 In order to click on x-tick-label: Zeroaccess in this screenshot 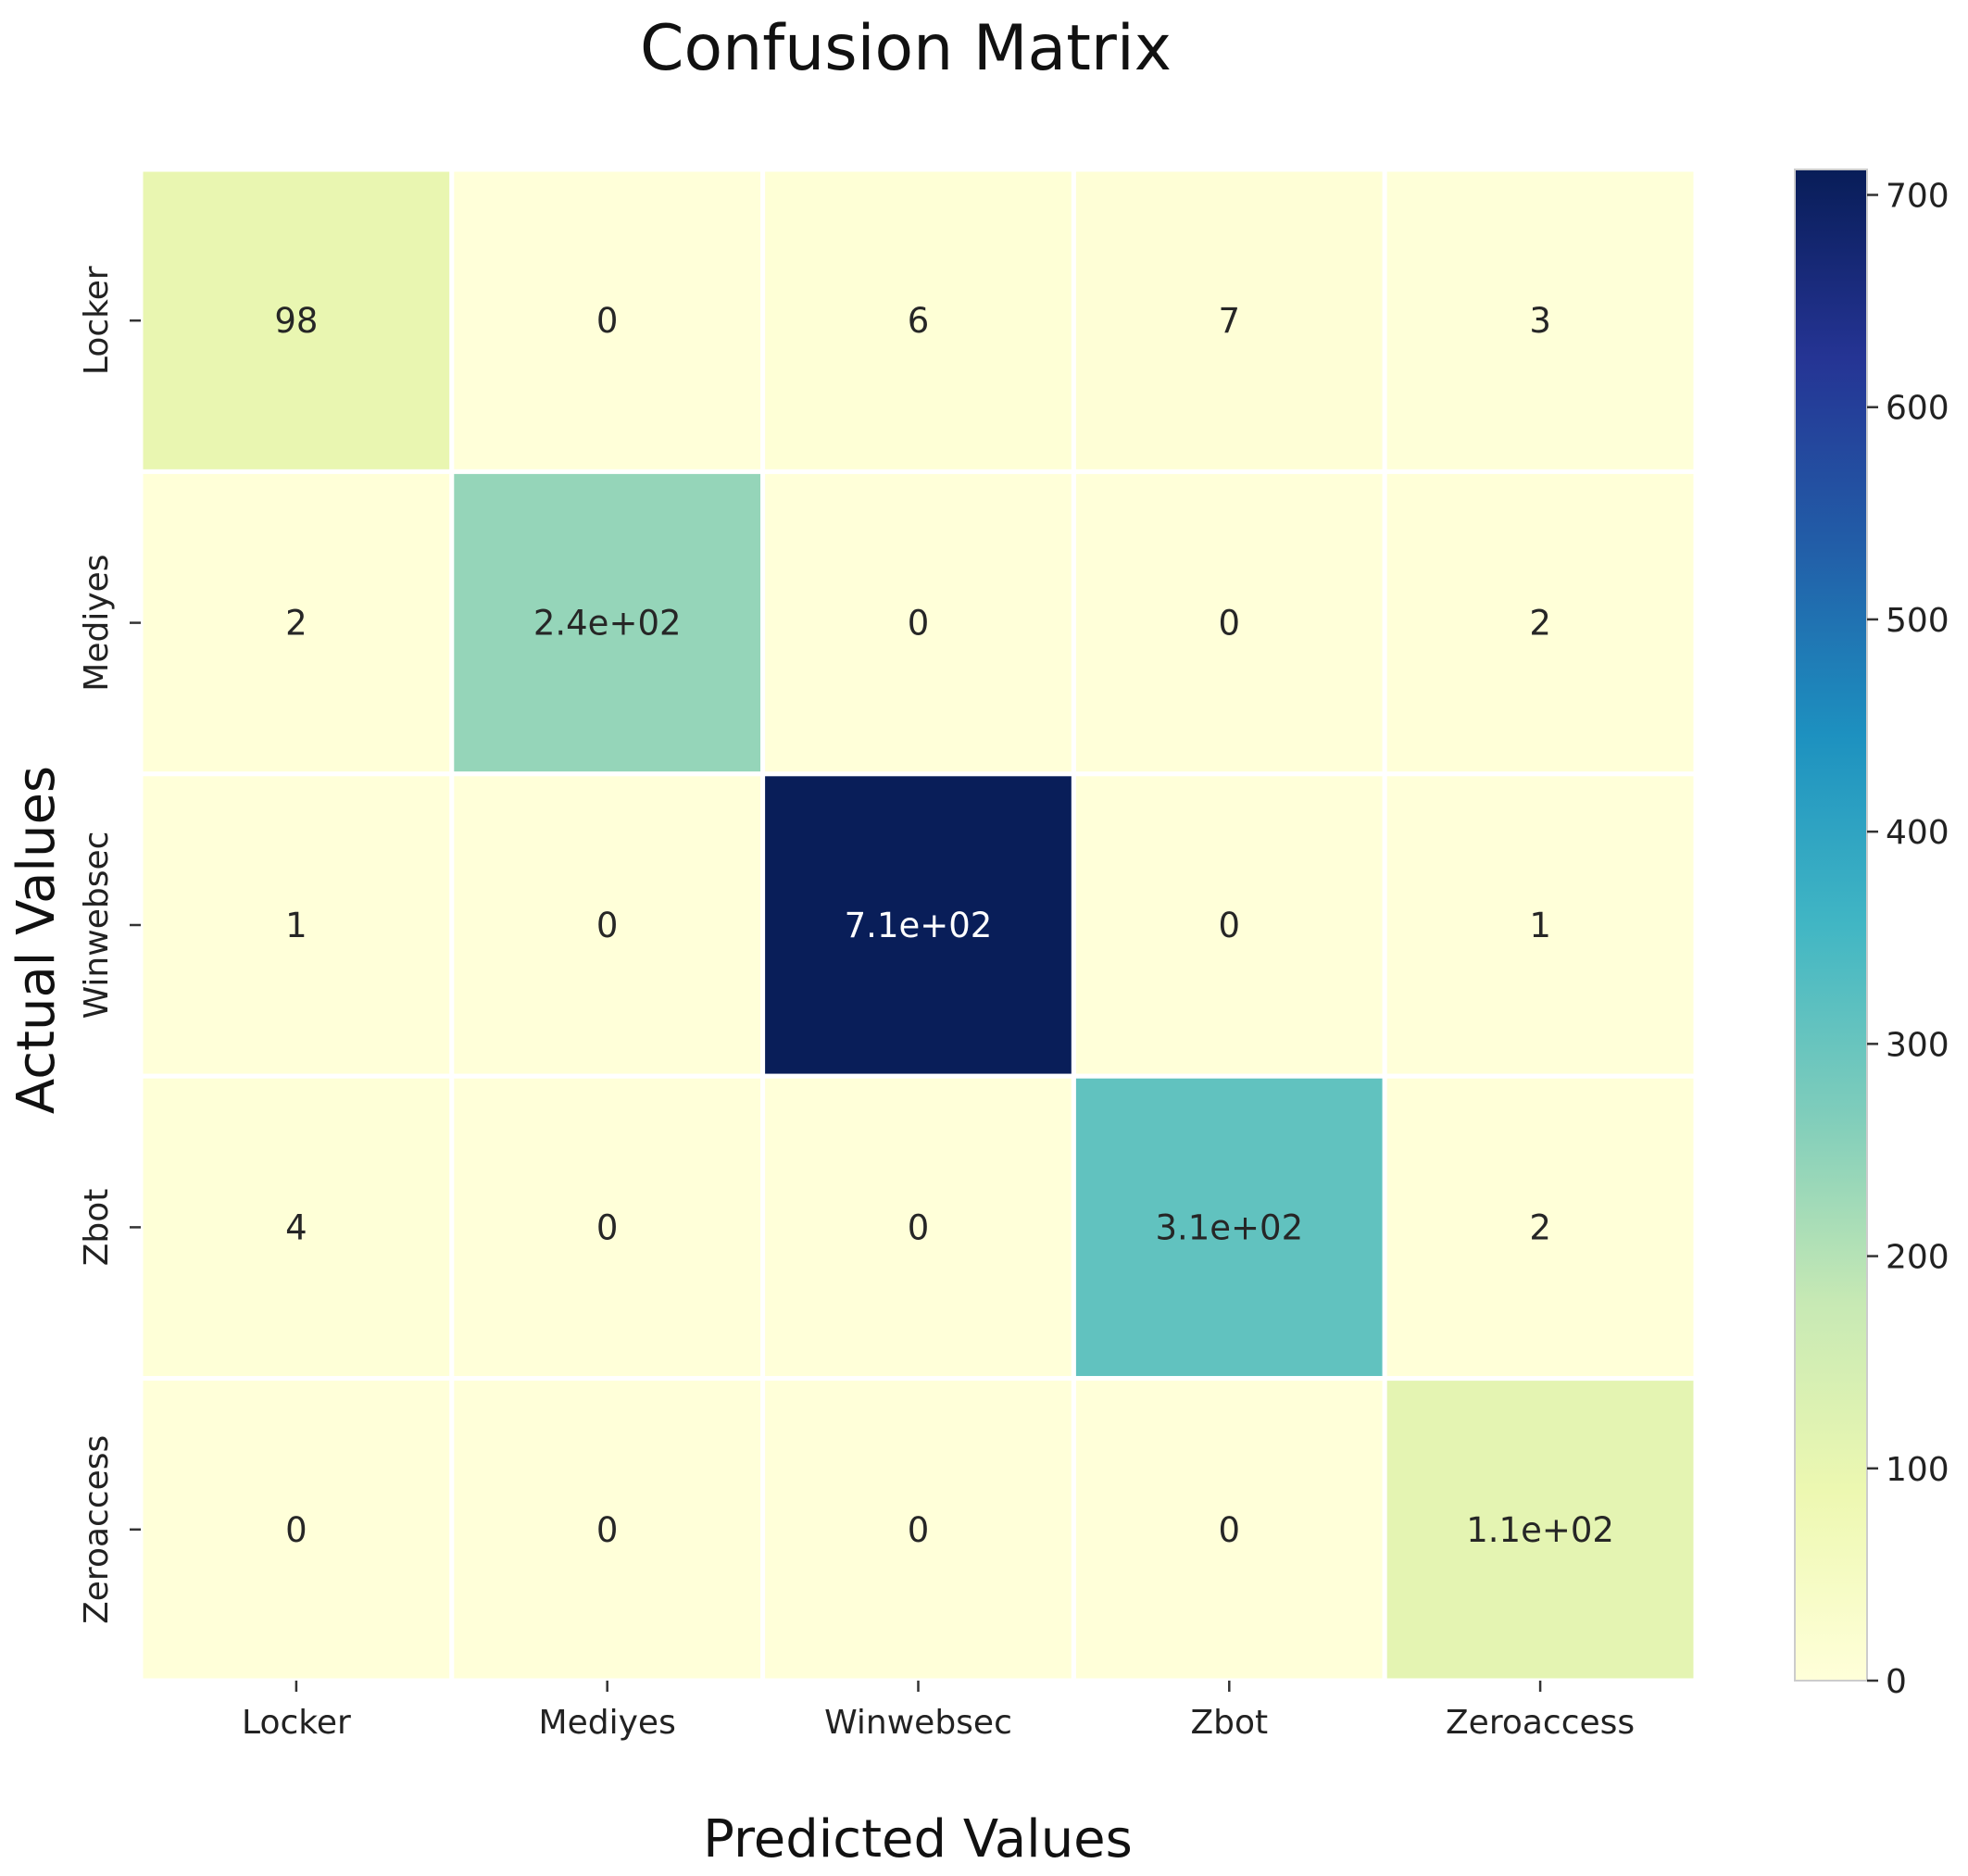, I will do `click(1540, 1723)`.